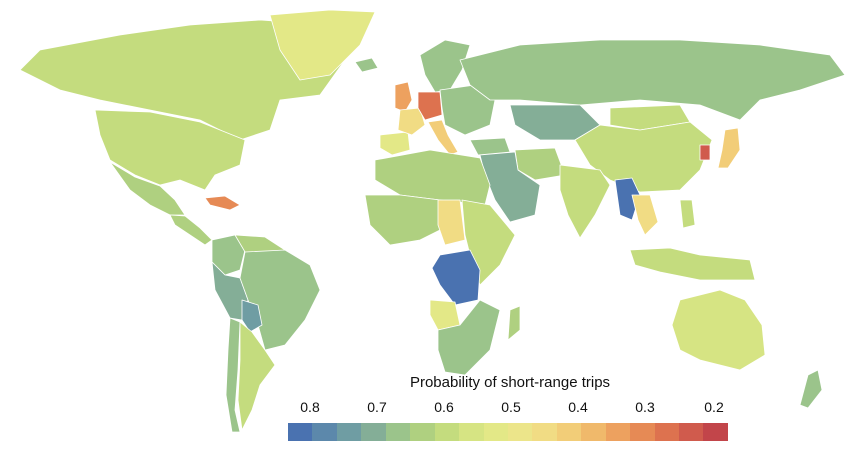 This screenshot has width=855, height=451. Describe the element at coordinates (692, 264) in the screenshot. I see `region-indonesia` at that location.